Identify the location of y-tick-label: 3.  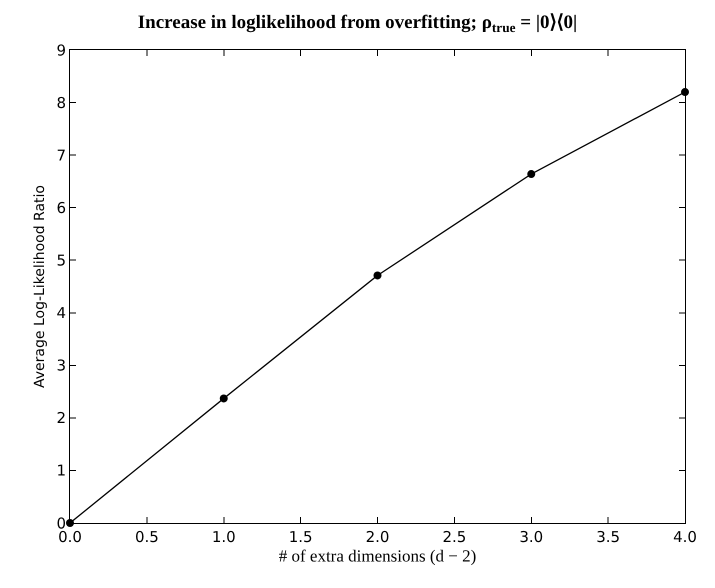
(61, 365).